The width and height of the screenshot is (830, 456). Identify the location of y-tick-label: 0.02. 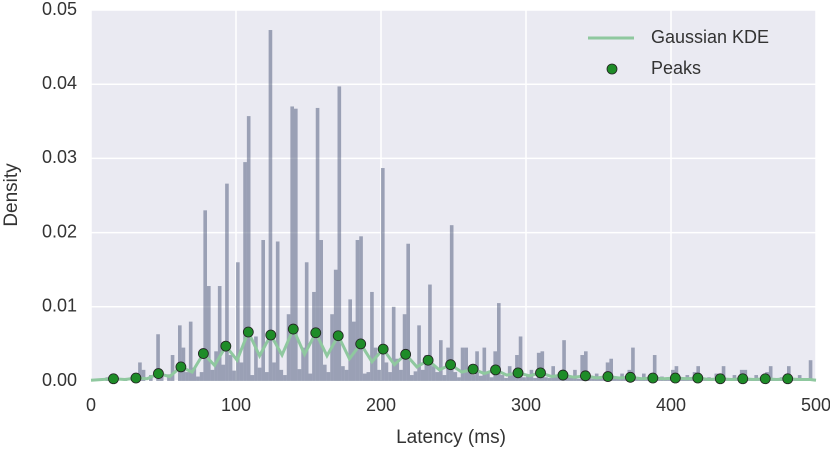
(59, 231).